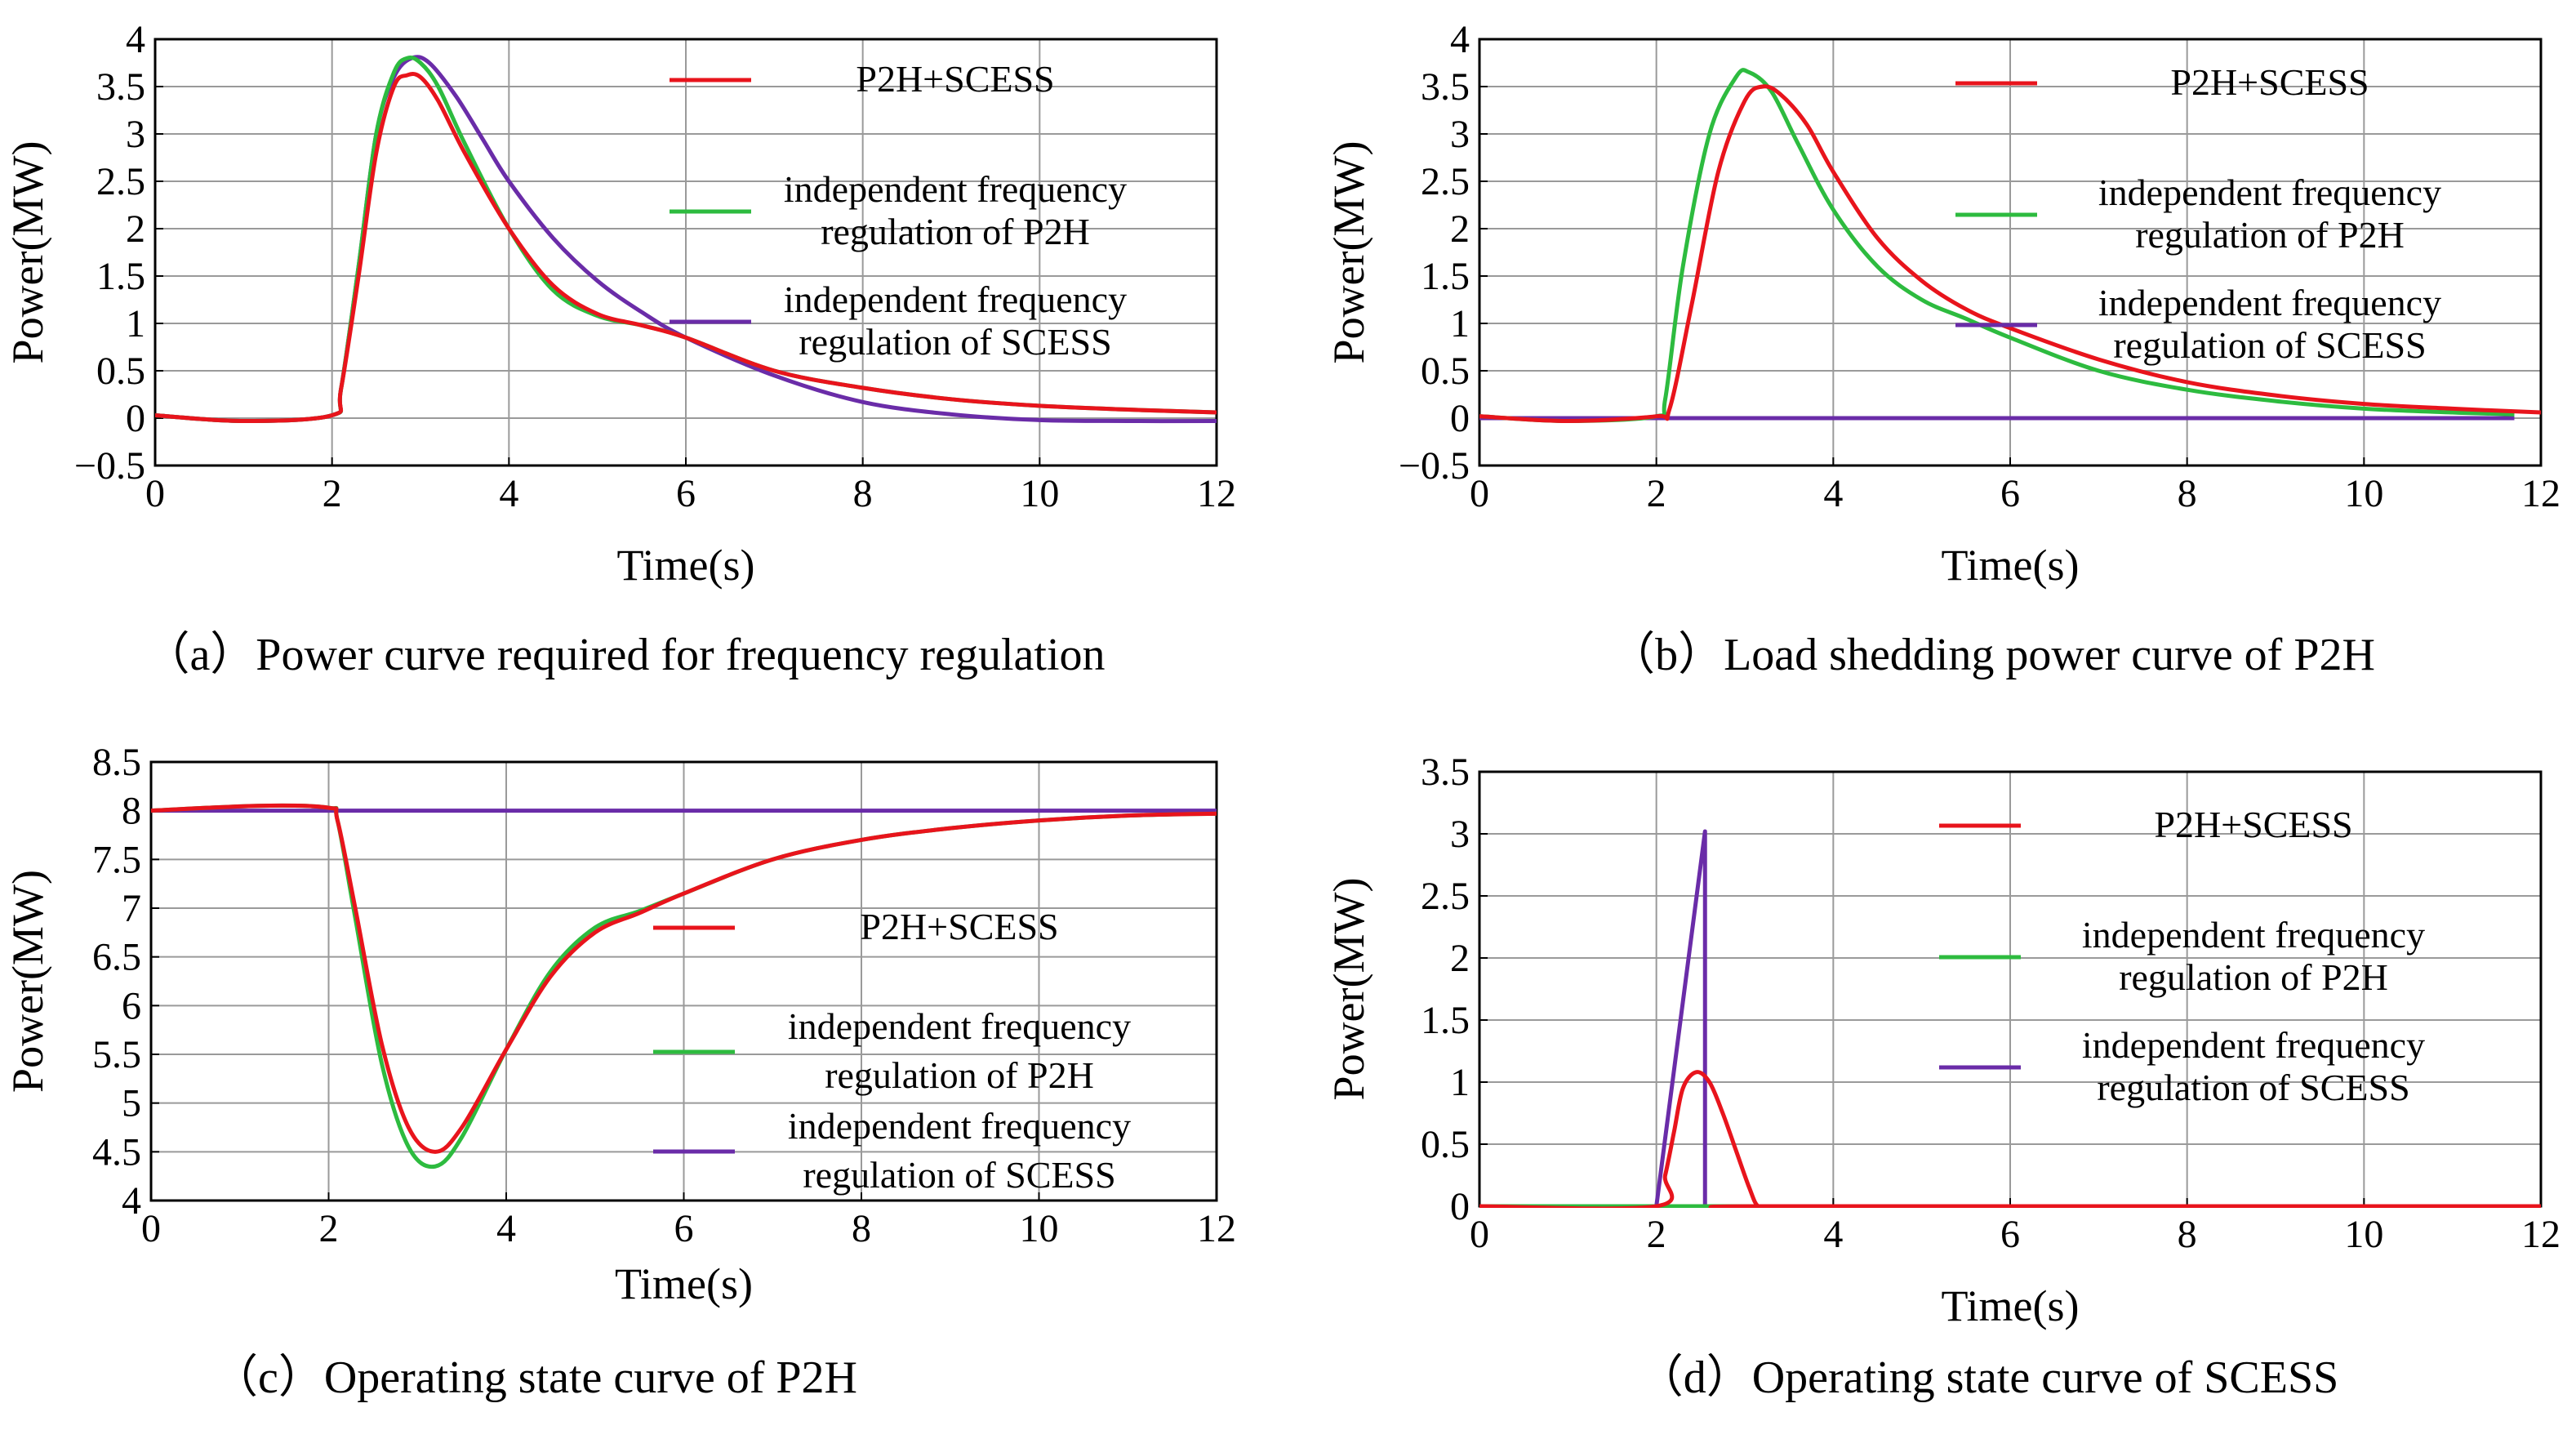  Describe the element at coordinates (131, 811) in the screenshot. I see `y-tick-label: 8` at that location.